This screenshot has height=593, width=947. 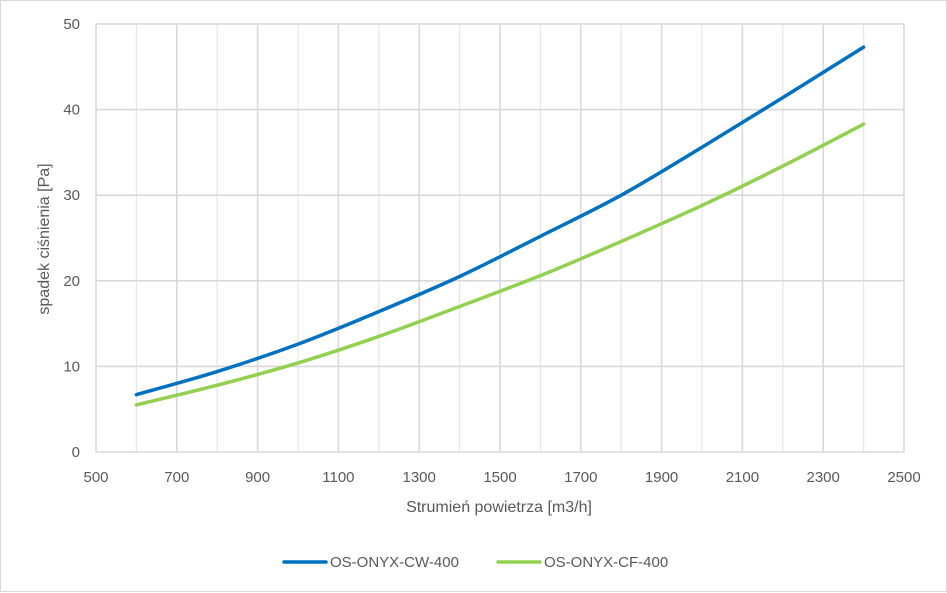 I want to click on legend: OS-ONYX-CW-400 OS-ONYX-CF-400, so click(x=475, y=562).